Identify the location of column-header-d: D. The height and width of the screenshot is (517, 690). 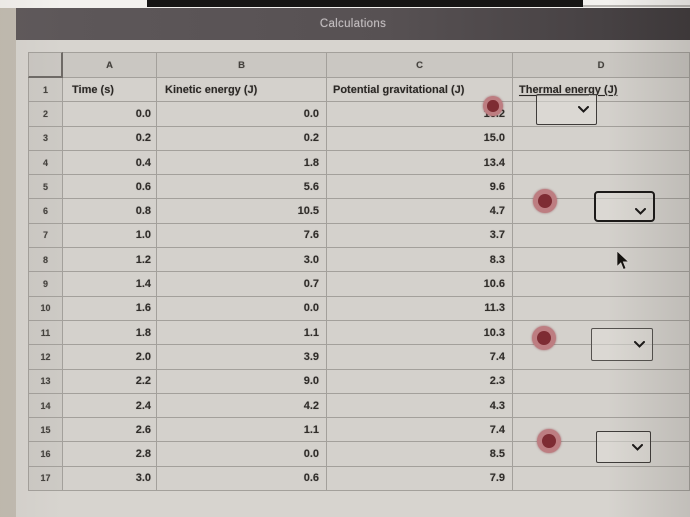
(601, 65).